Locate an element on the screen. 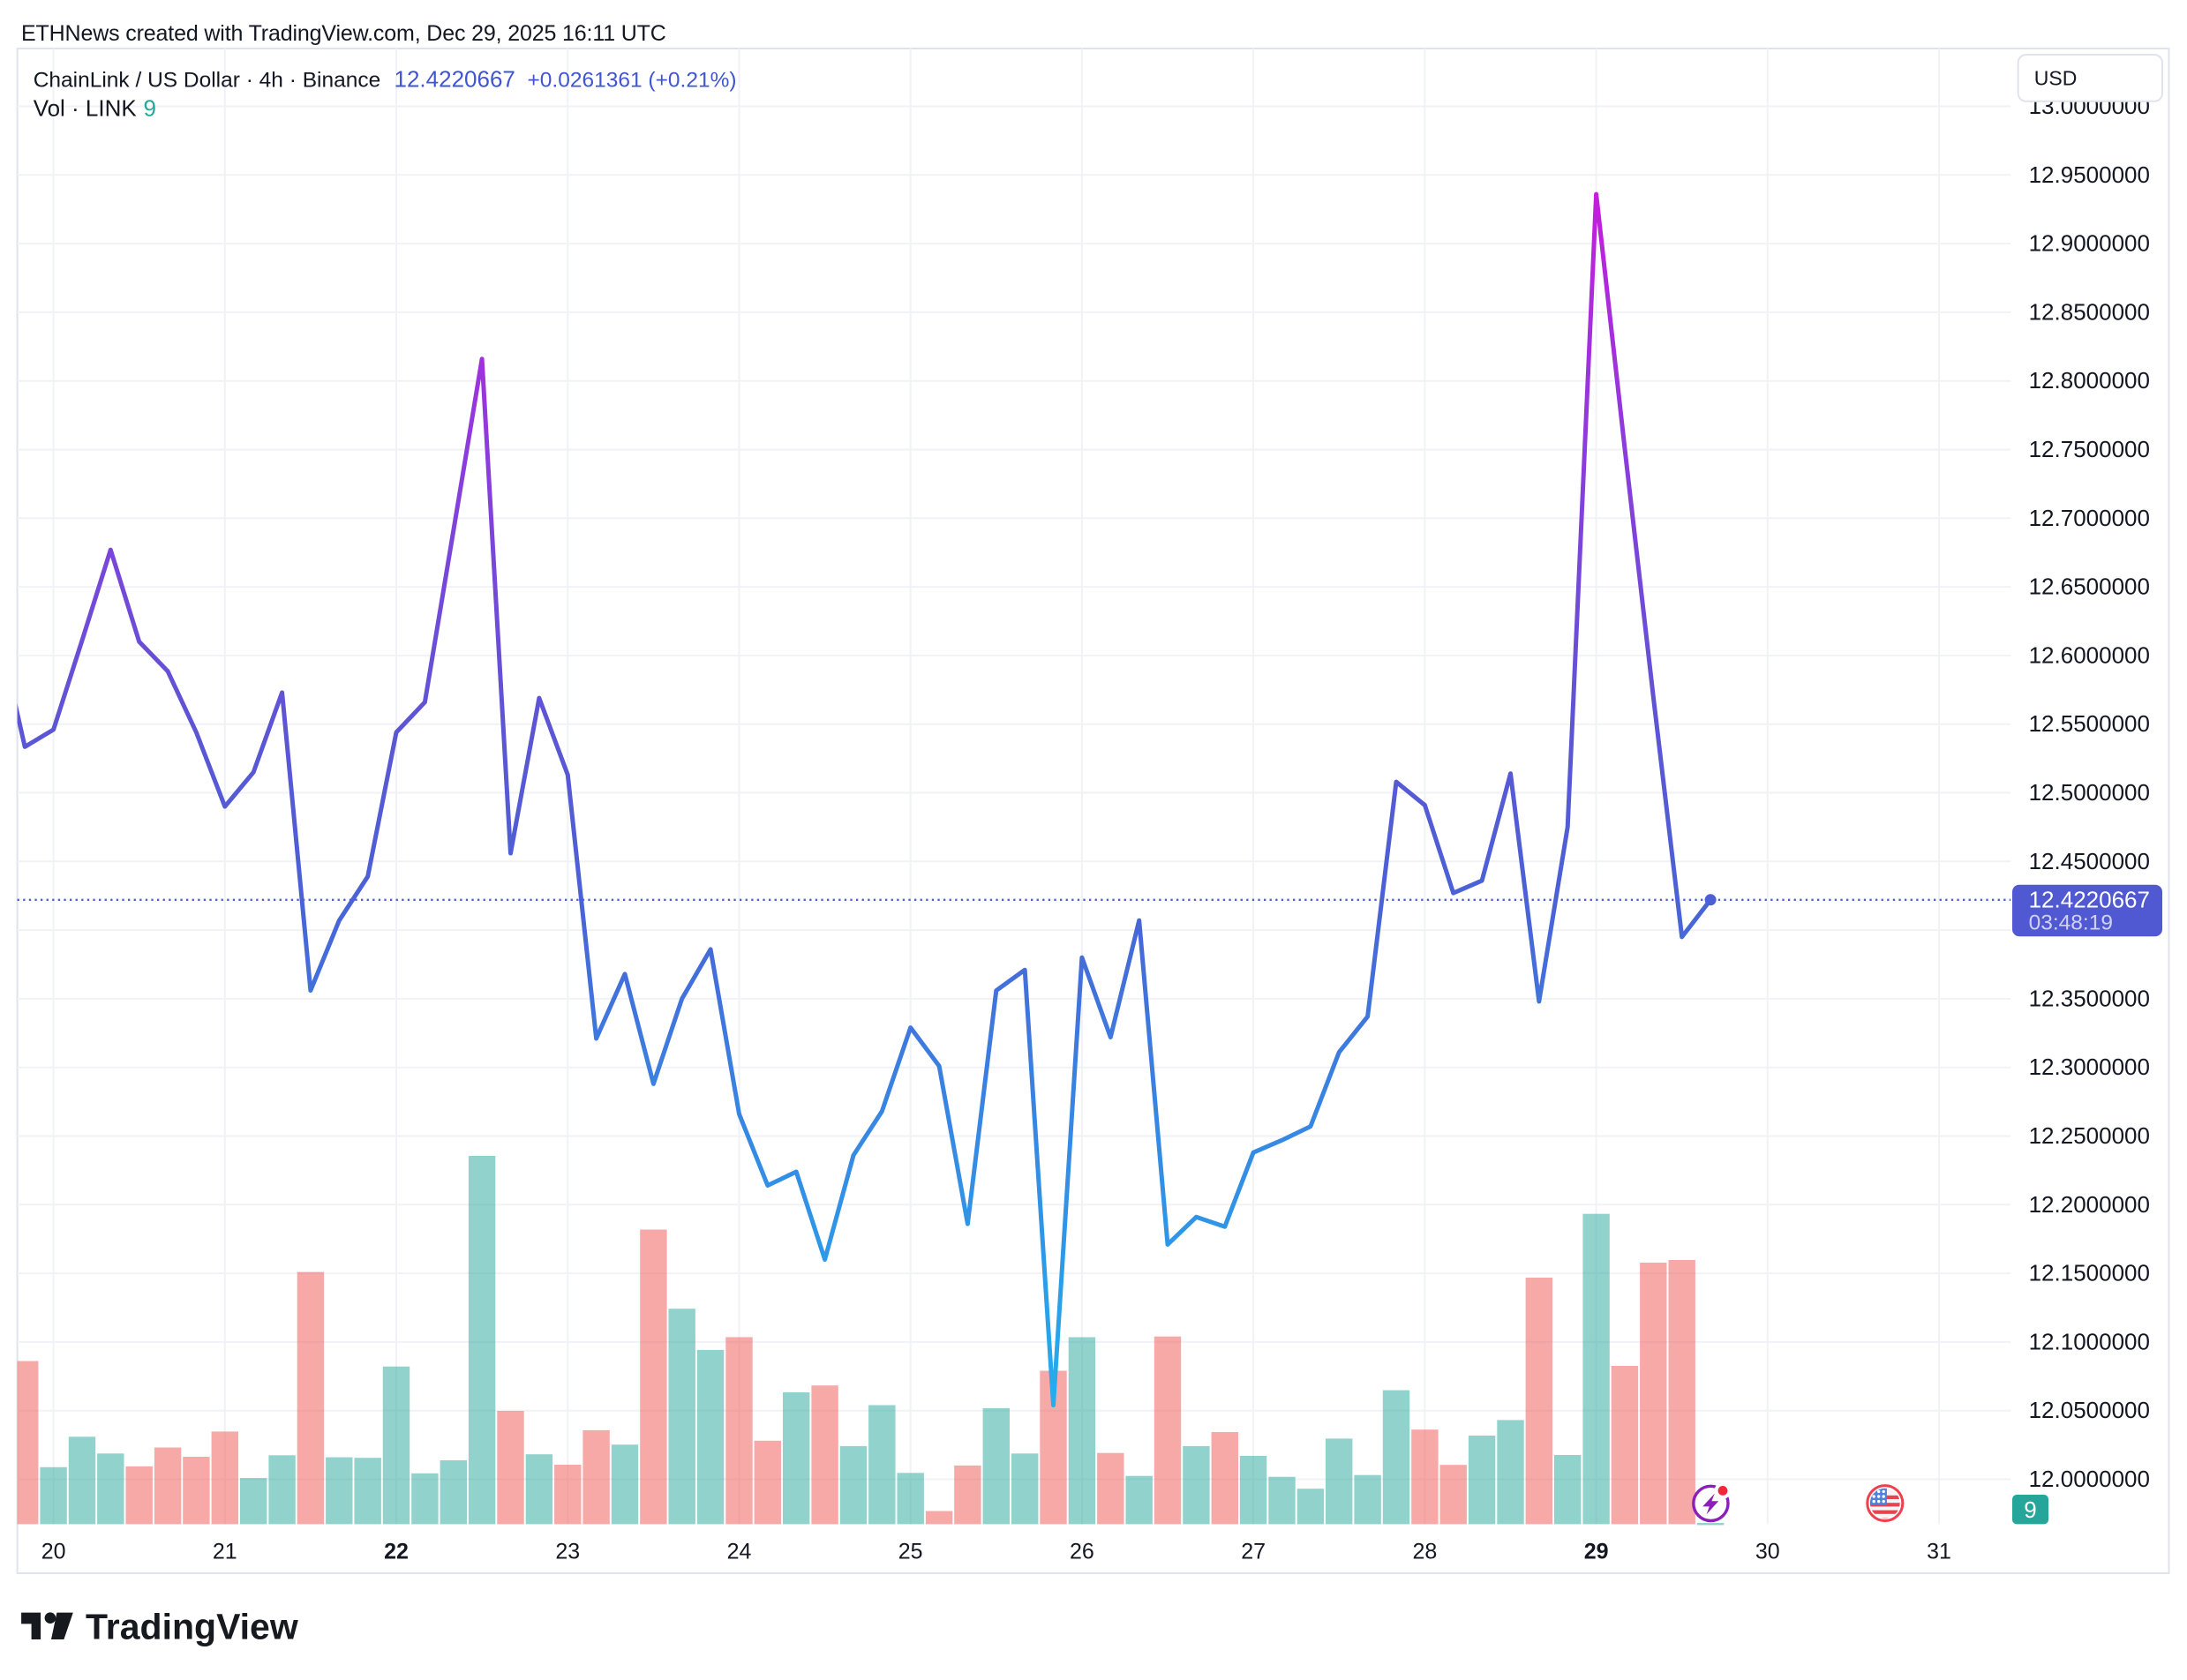  svg-text: 24 is located at coordinates (739, 1551).